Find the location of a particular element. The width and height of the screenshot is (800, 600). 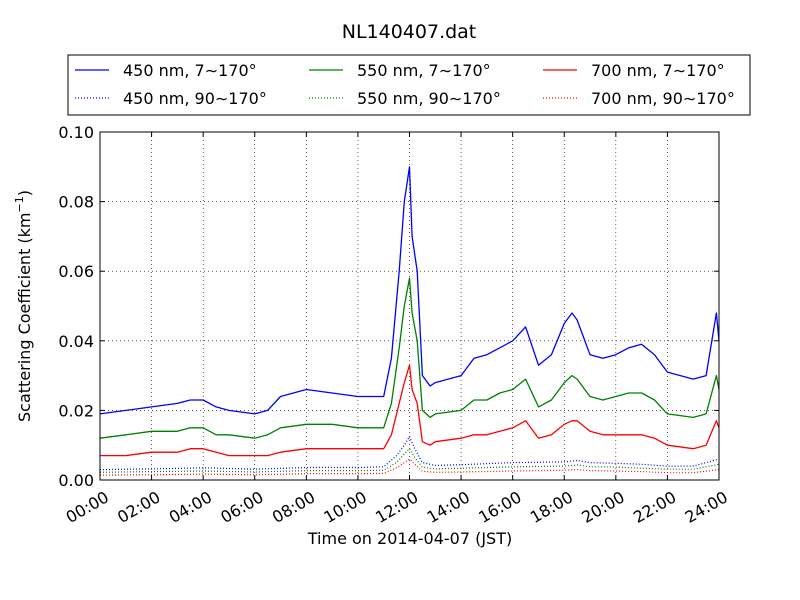

legend-label: 550 nm, 90∼170° is located at coordinates (429, 98).